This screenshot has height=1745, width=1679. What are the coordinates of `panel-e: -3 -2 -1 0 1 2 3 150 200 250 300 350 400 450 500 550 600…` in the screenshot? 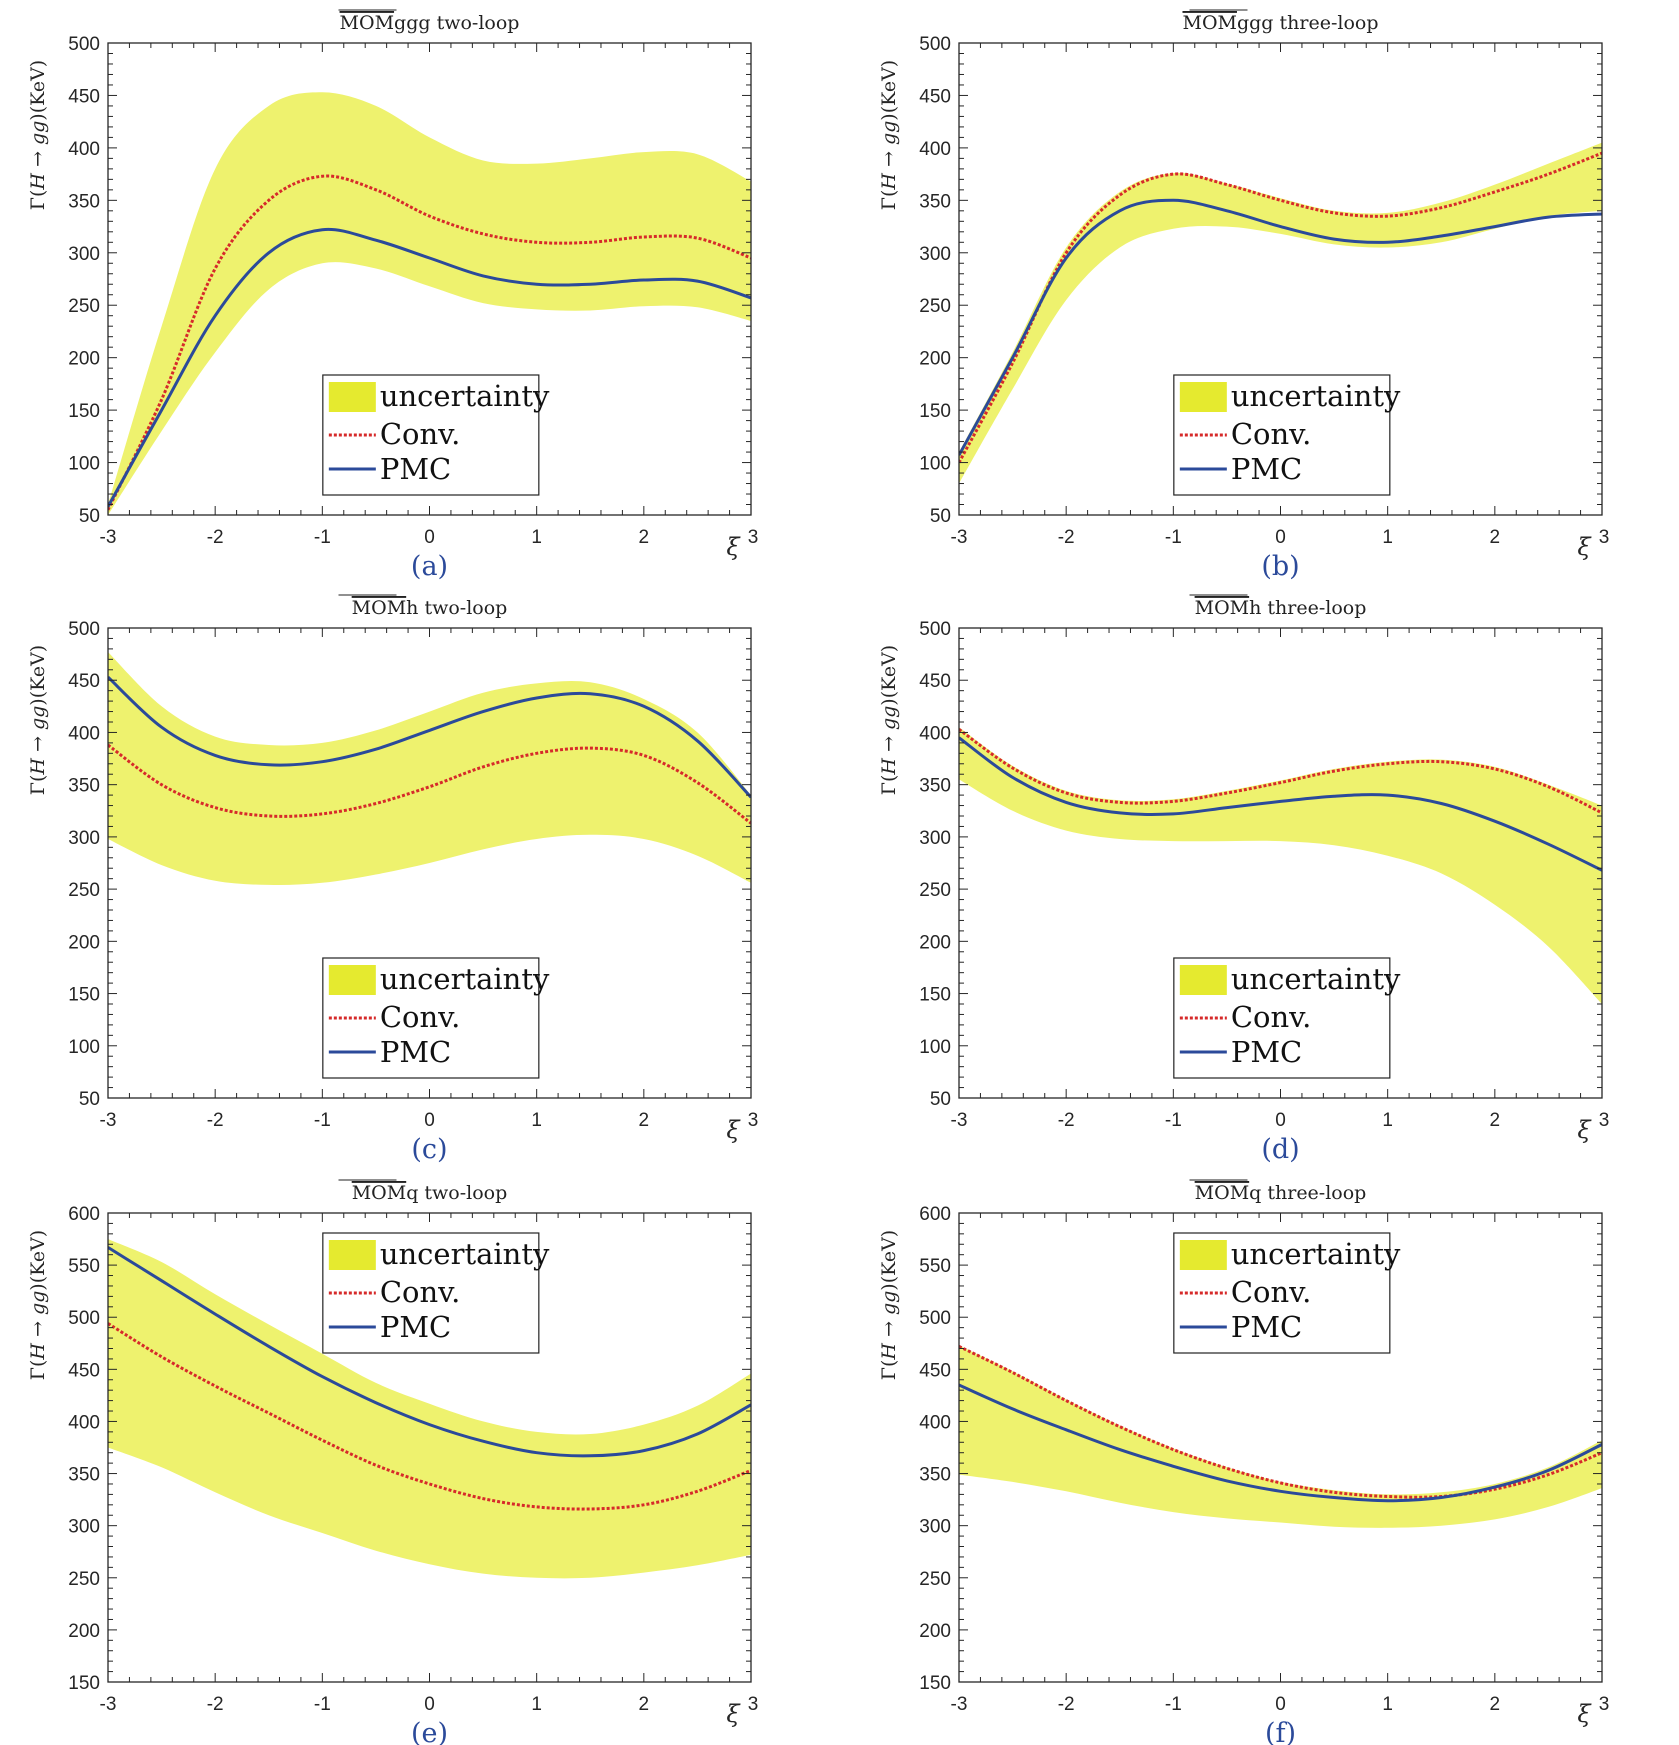 It's located at (393, 1462).